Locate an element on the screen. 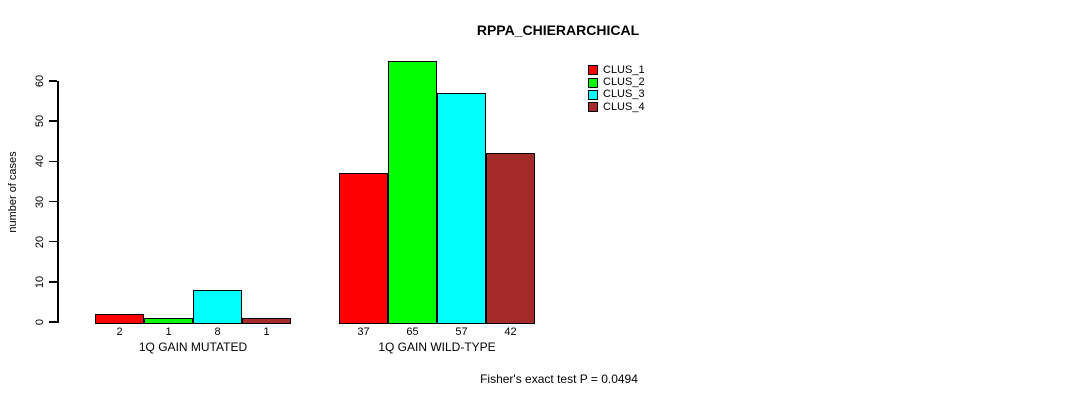  bar-clus_3-wild-type is located at coordinates (461, 208).